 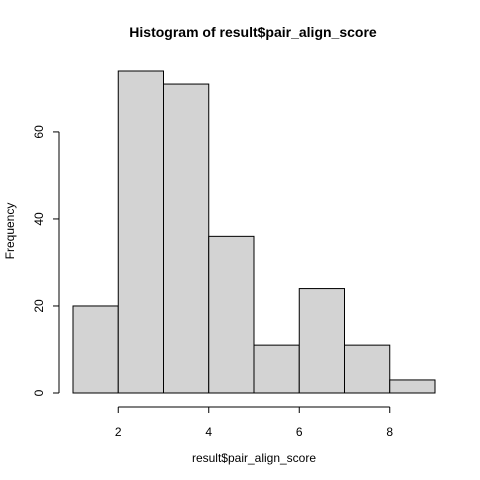 I want to click on x-axis: 2 4 6 8, so click(x=254, y=422).